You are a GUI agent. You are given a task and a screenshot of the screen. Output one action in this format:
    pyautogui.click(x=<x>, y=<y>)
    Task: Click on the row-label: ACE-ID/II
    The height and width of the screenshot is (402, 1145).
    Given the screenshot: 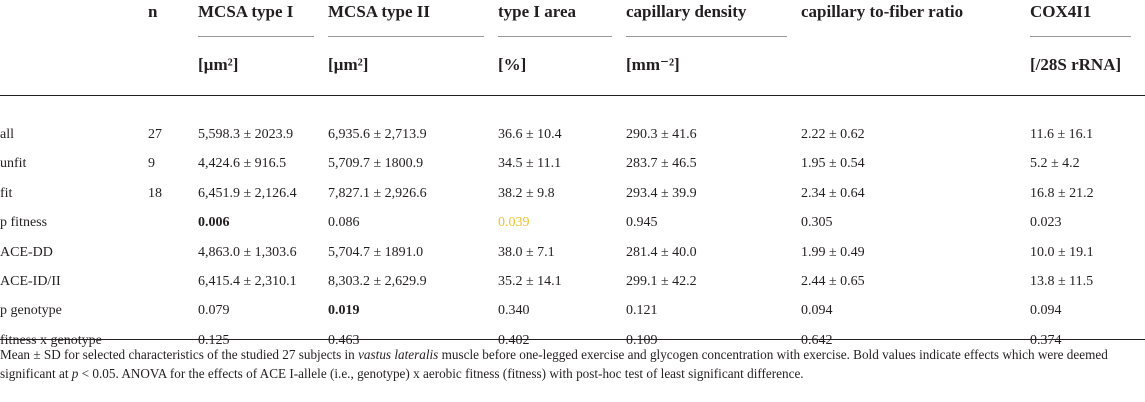 What is the action you would take?
    pyautogui.click(x=30, y=282)
    